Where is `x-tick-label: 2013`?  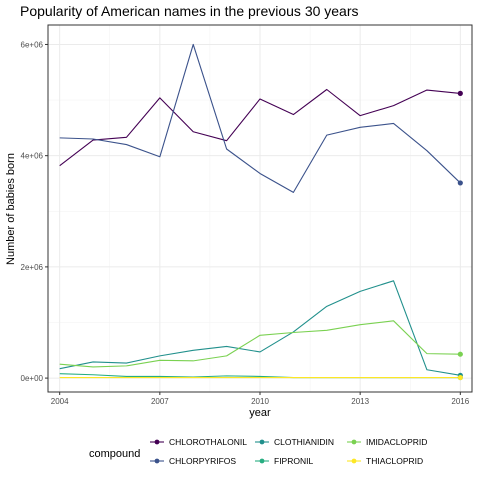
x-tick-label: 2013 is located at coordinates (360, 401).